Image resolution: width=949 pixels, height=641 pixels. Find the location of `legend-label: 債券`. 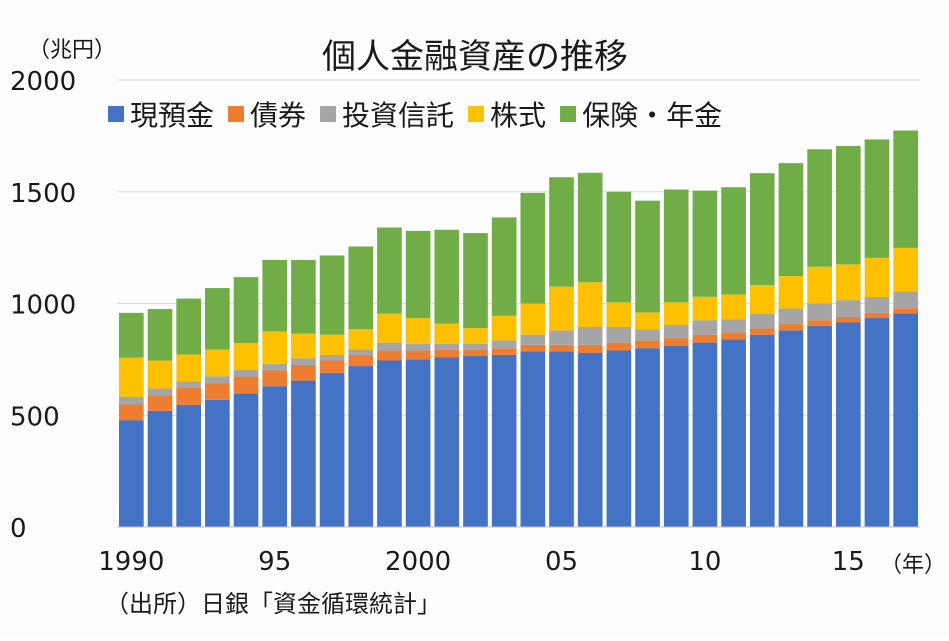

legend-label: 債券 is located at coordinates (278, 115).